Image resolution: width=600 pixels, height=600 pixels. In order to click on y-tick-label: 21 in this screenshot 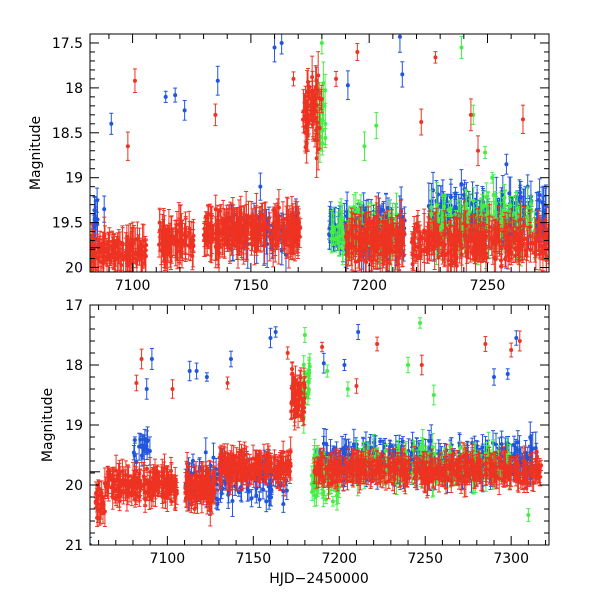, I will do `click(74, 546)`.